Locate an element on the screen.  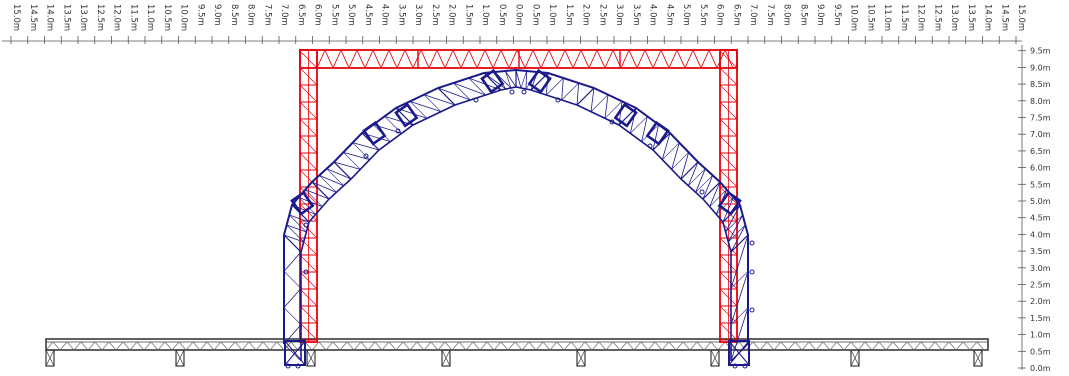
ruler-label: 1.0m is located at coordinates (552, 15).